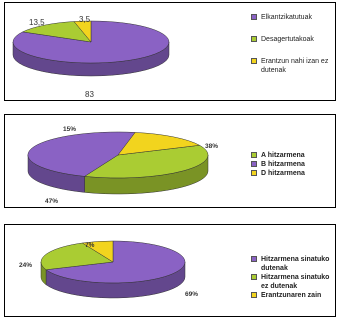 The width and height of the screenshot is (342, 322). I want to click on legend-label: Hitzarmena sinatuko ez dutenak, so click(295, 282).